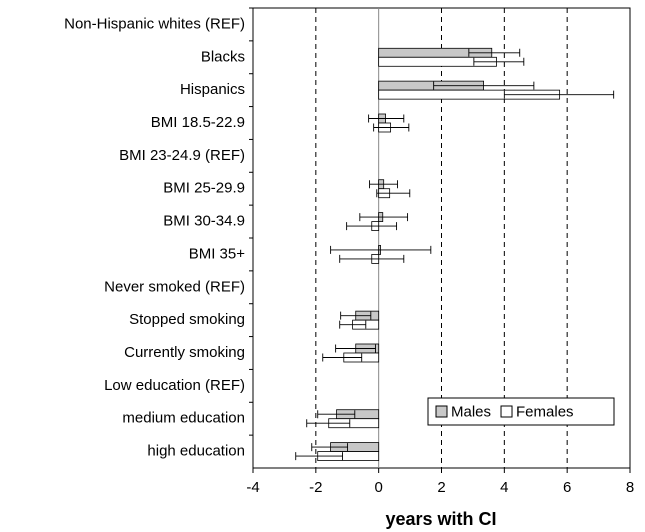  What do you see at coordinates (252, 487) in the screenshot?
I see `x-tick-label: -4` at bounding box center [252, 487].